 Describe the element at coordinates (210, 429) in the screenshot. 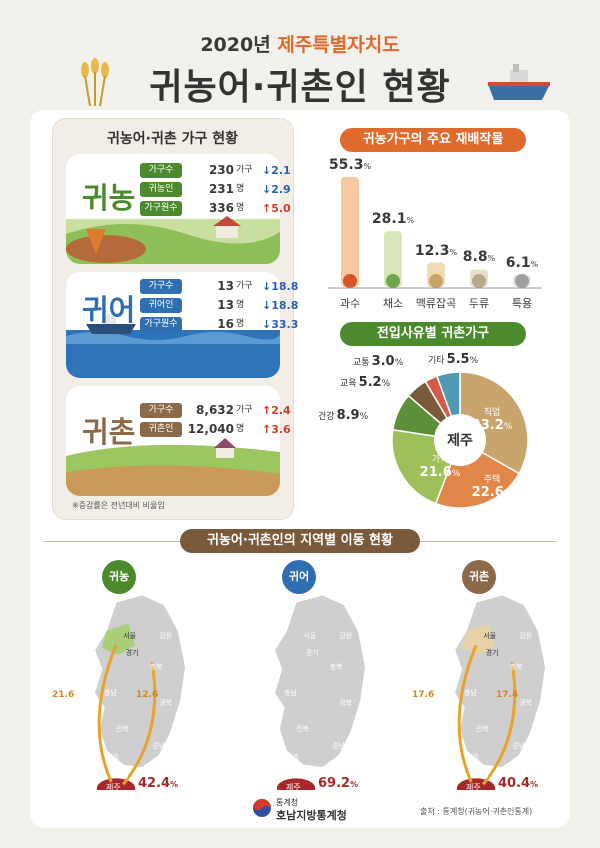

I see `stat-value: 12,040` at that location.